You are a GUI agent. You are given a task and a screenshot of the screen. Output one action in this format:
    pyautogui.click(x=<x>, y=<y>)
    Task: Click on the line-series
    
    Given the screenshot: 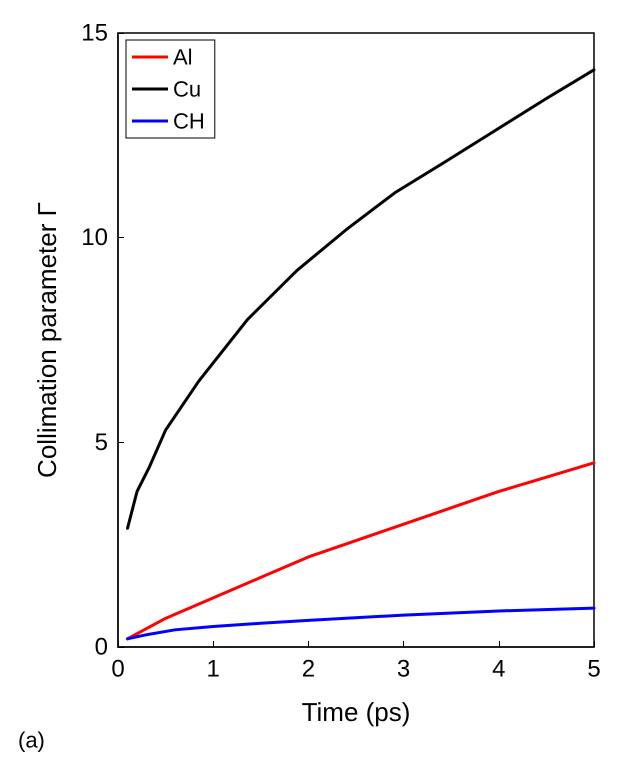 What is the action you would take?
    pyautogui.click(x=361, y=623)
    